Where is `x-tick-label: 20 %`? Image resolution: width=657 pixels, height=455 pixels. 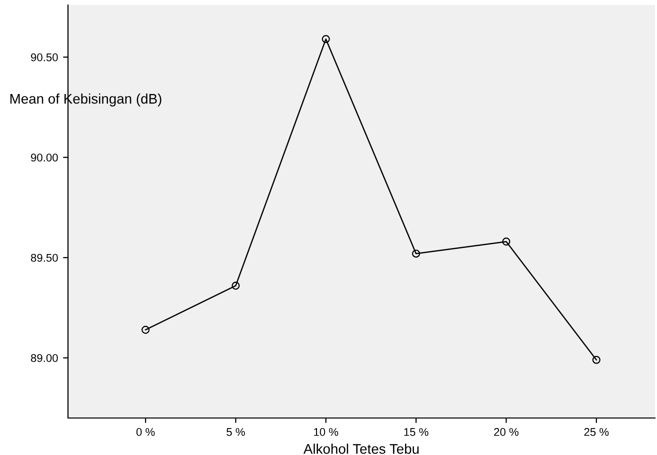
x-tick-label: 20 % is located at coordinates (506, 432).